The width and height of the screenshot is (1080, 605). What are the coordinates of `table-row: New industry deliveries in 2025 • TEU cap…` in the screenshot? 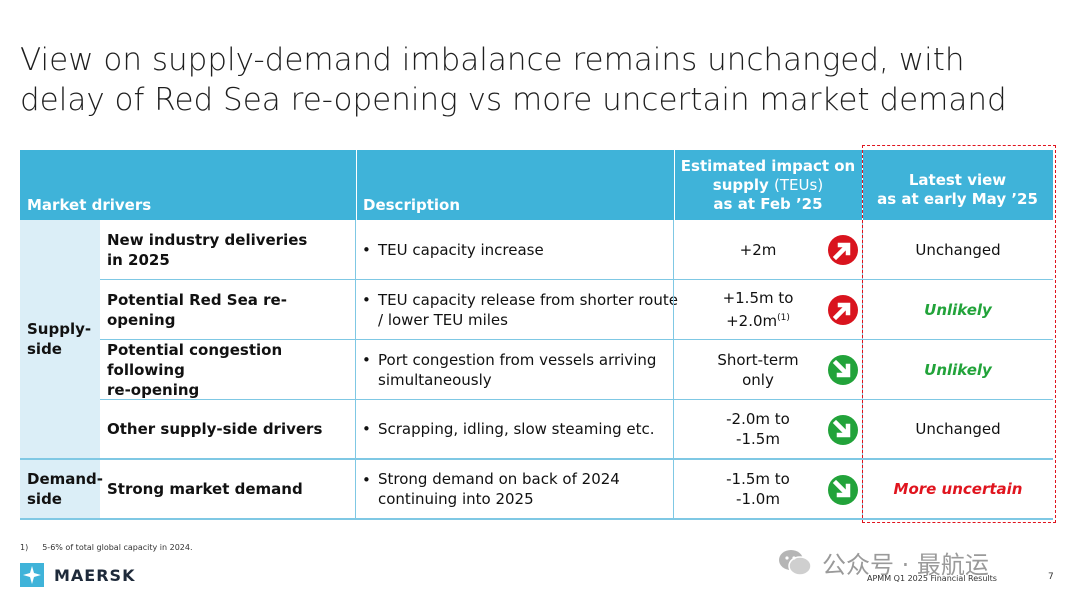 It's located at (576, 250).